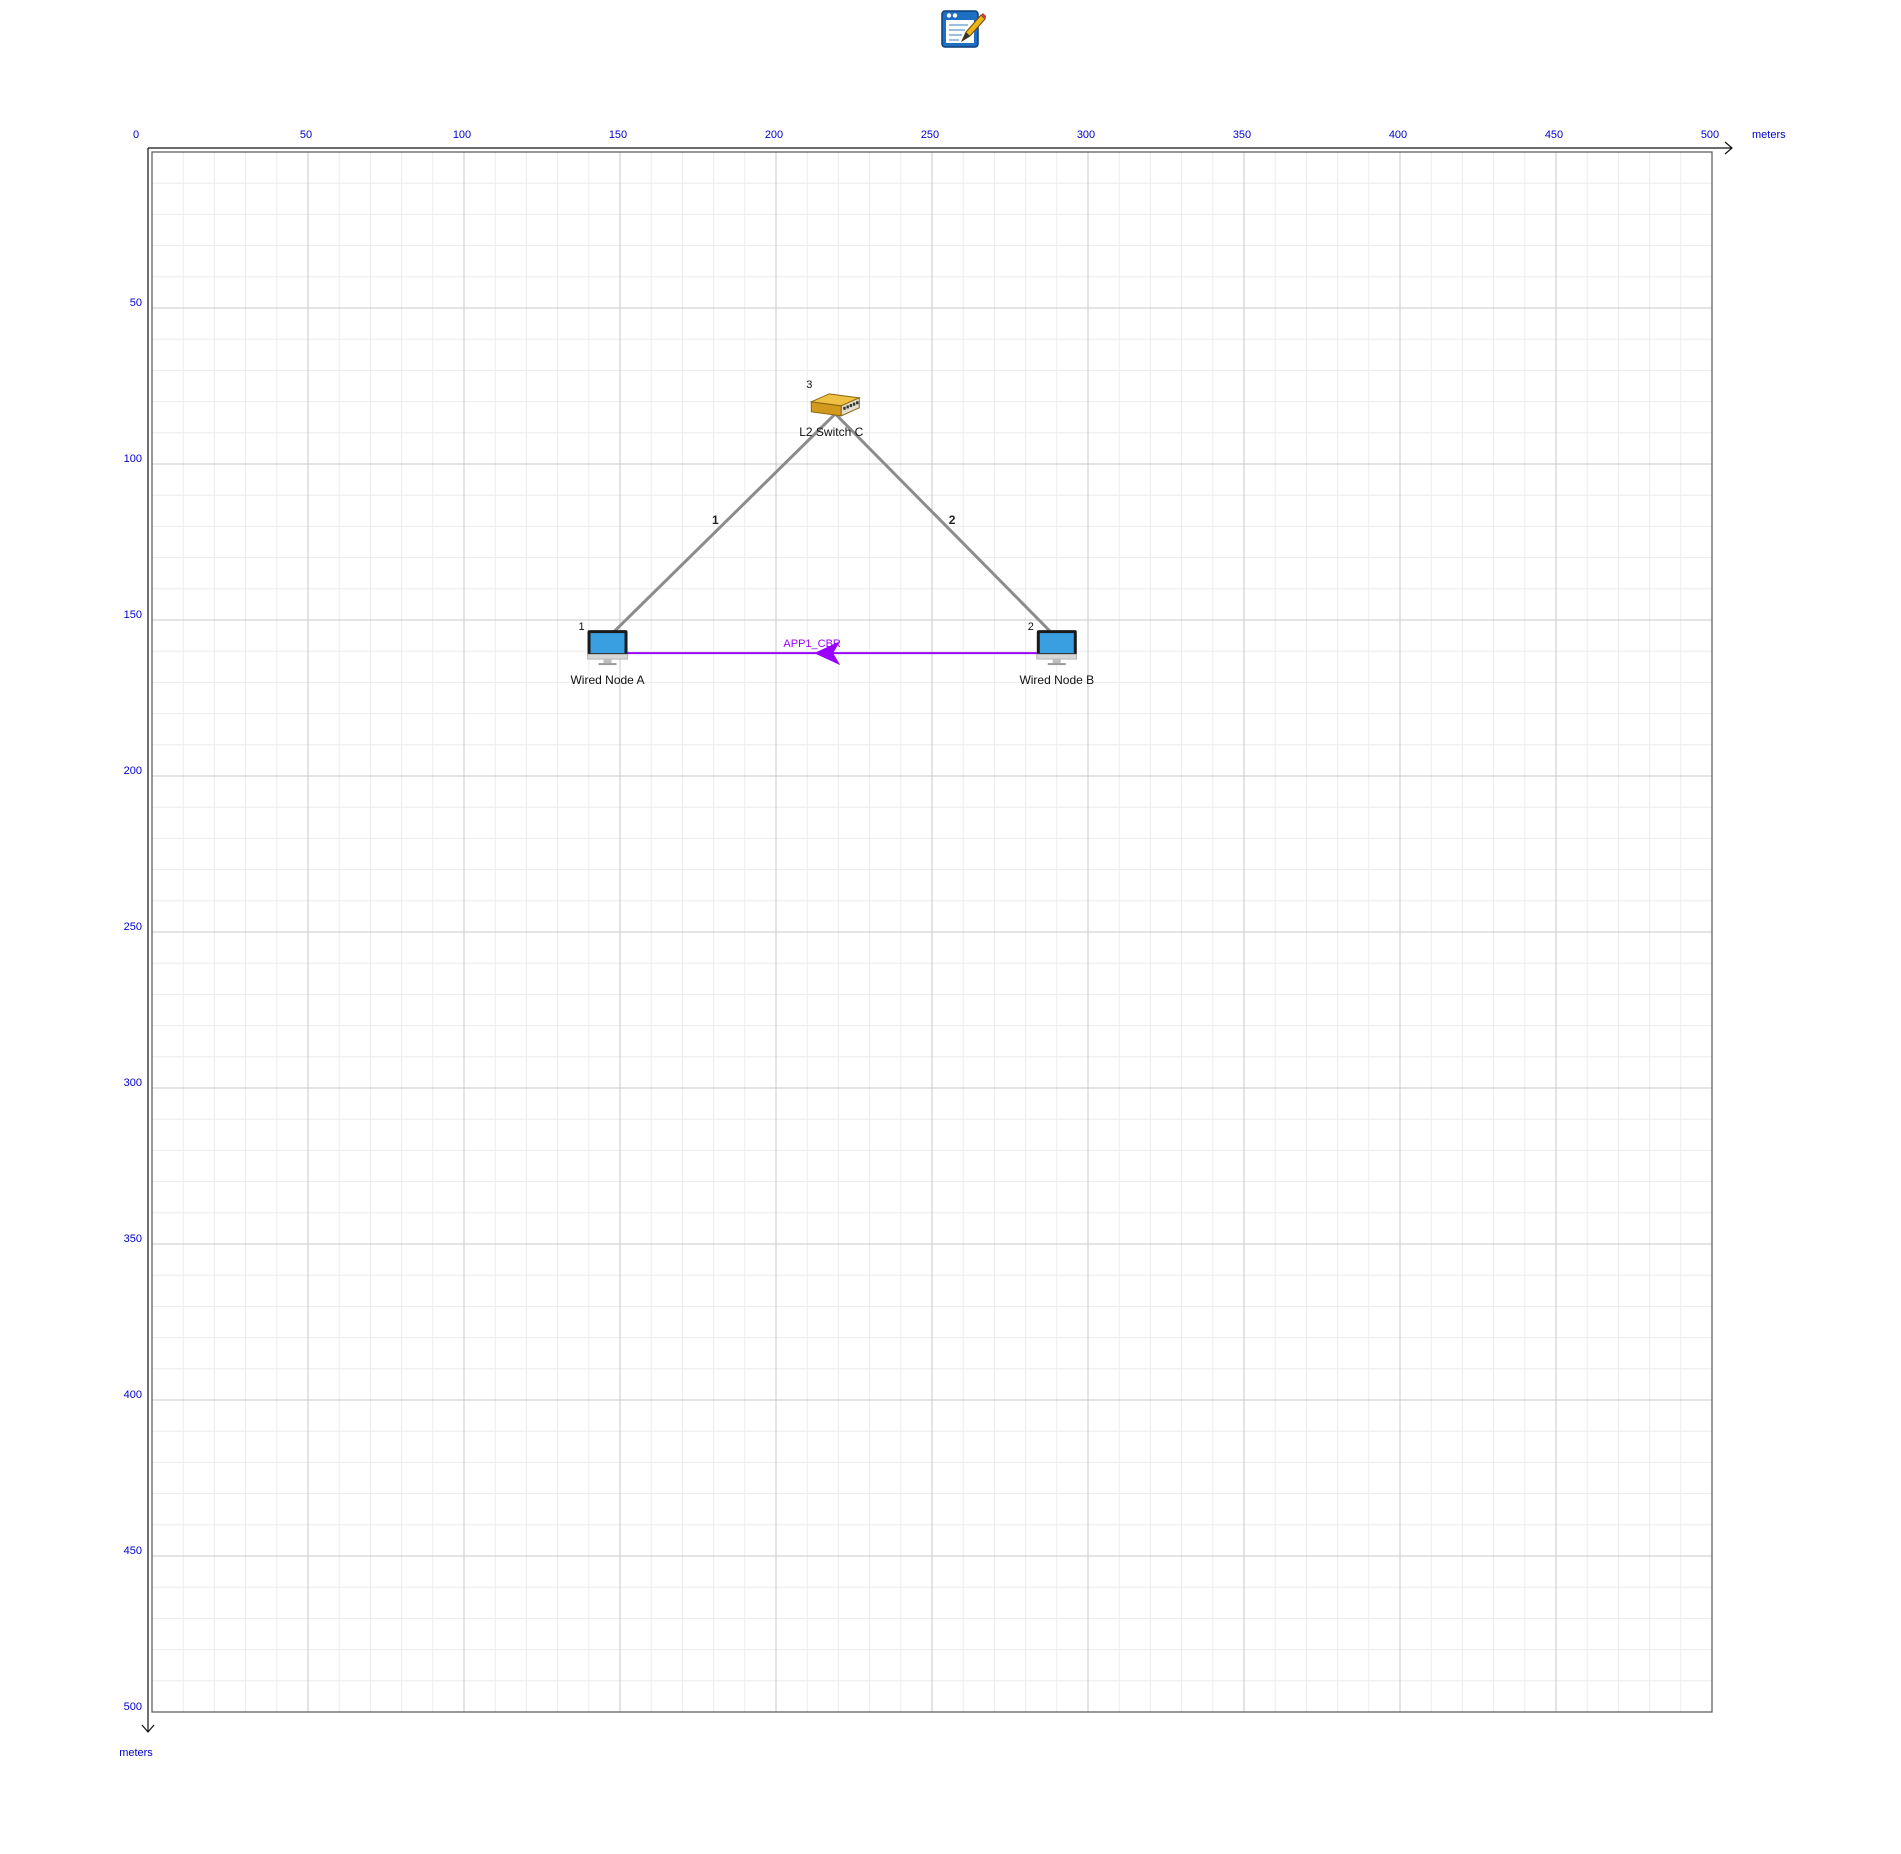 The image size is (1901, 1854). I want to click on x-tick-label: 250, so click(930, 135).